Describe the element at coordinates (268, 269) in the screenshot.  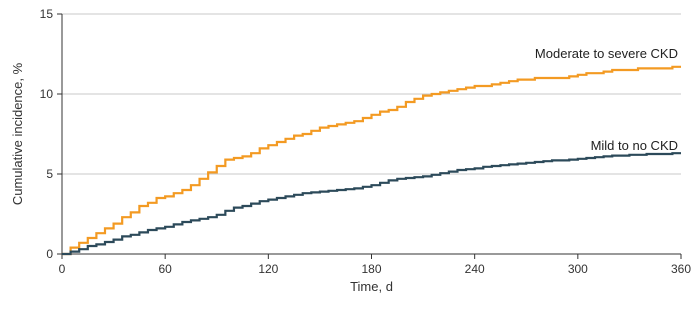
I see `x-tick-label: 120` at that location.